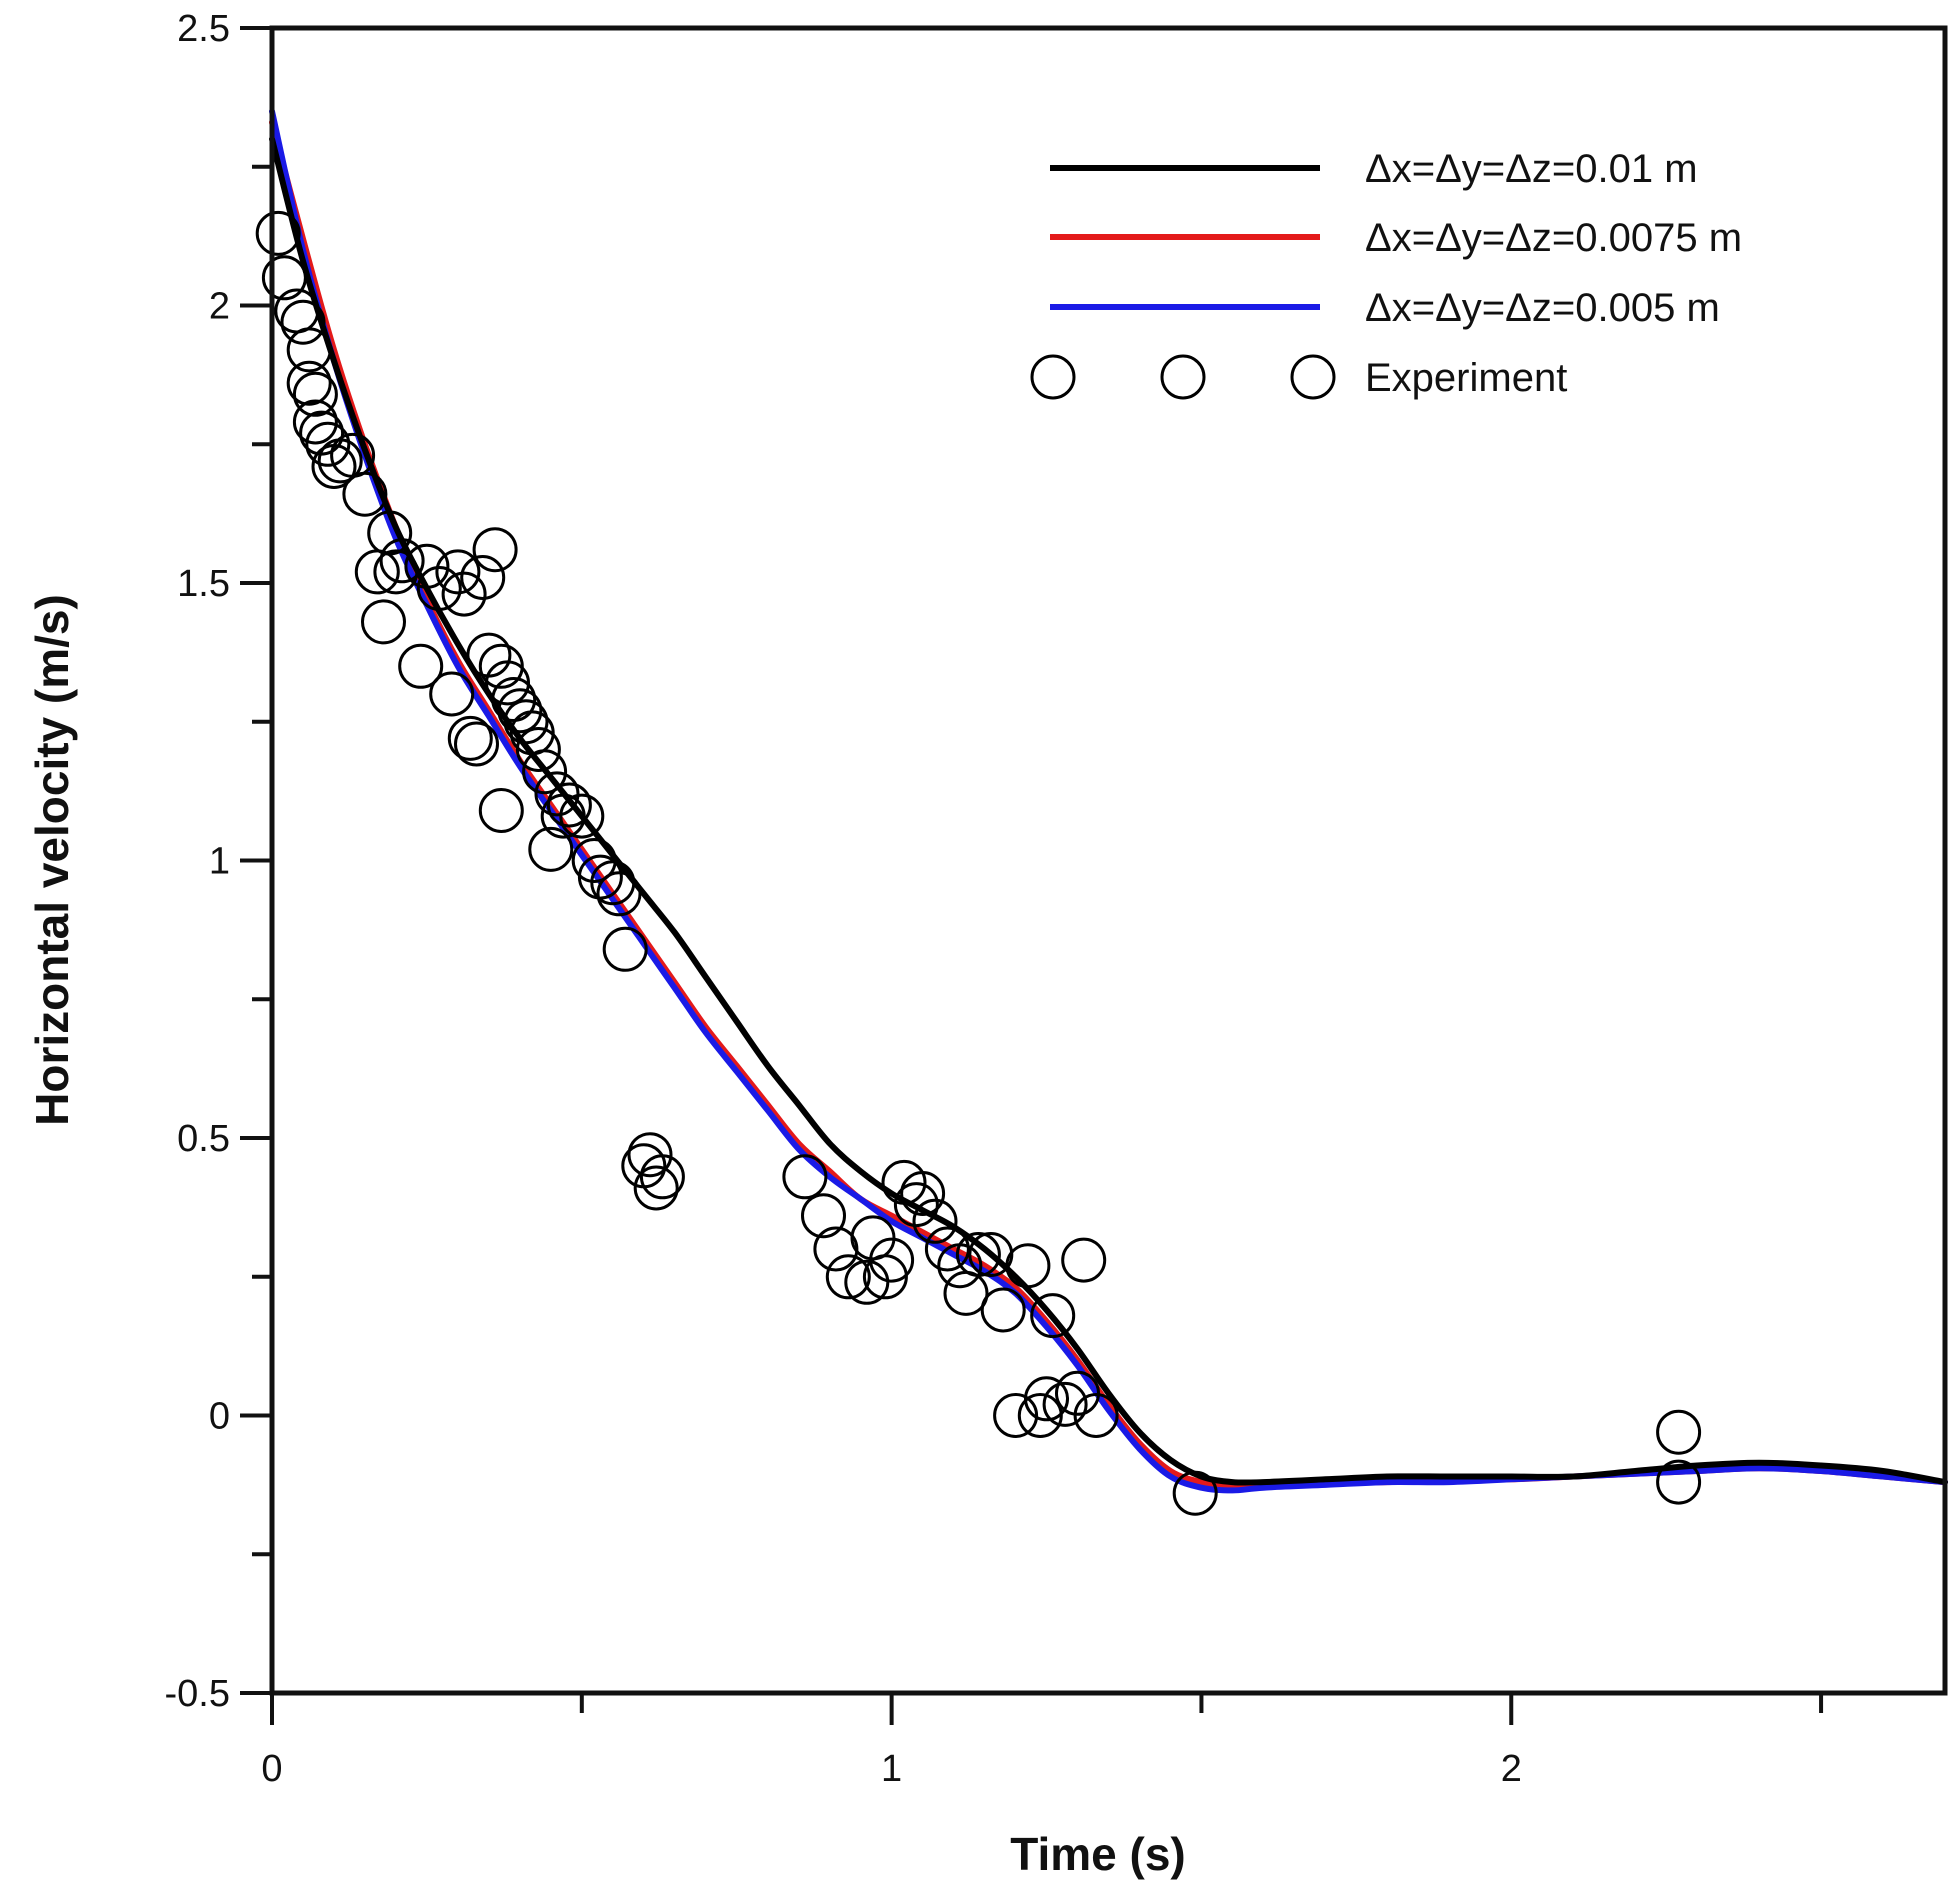  What do you see at coordinates (52, 860) in the screenshot?
I see `y-axis-title: Horizontal velocity (m/s)` at bounding box center [52, 860].